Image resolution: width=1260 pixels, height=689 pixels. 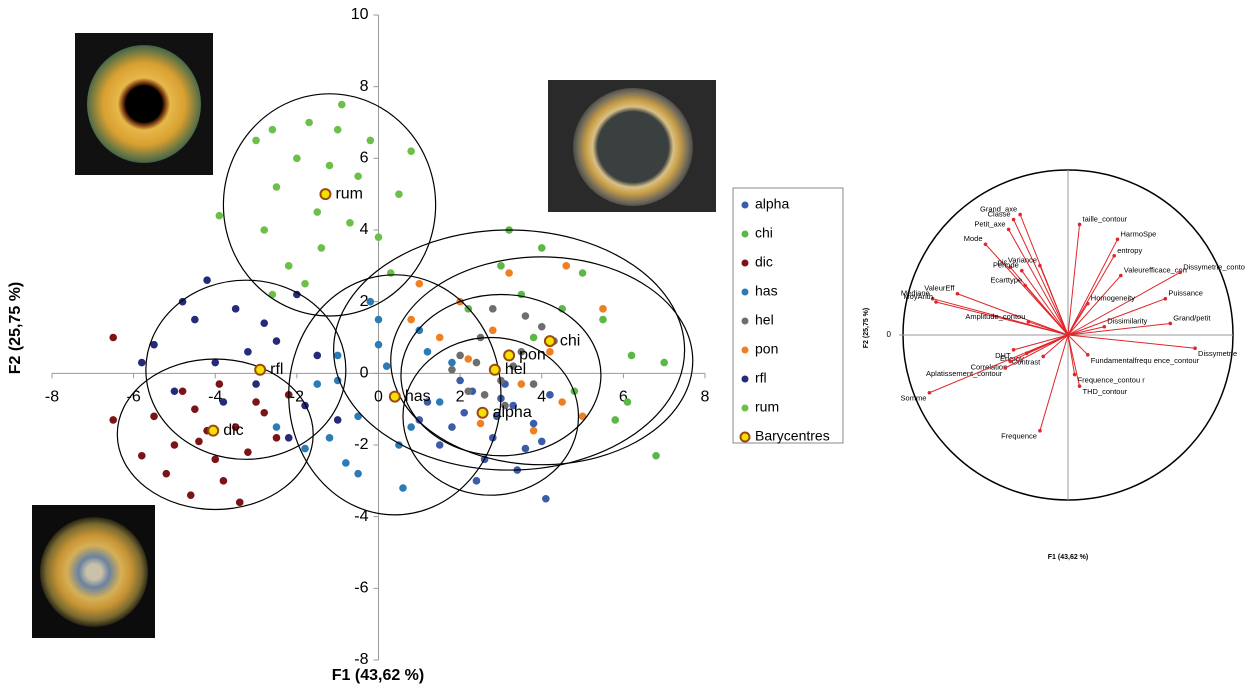 What do you see at coordinates (361, 659) in the screenshot?
I see `y-tick-label: -8` at bounding box center [361, 659].